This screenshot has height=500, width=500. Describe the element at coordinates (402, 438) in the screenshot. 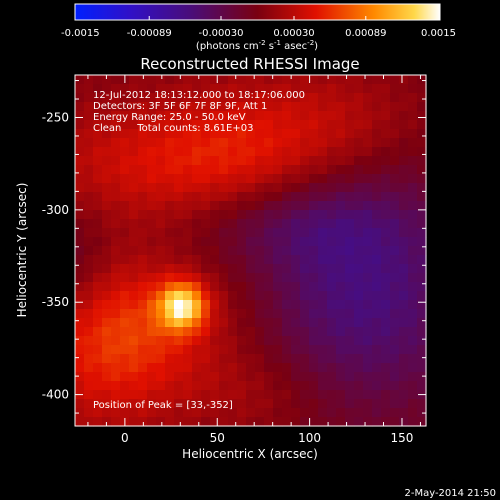

I see `x-tick-label: 150` at that location.